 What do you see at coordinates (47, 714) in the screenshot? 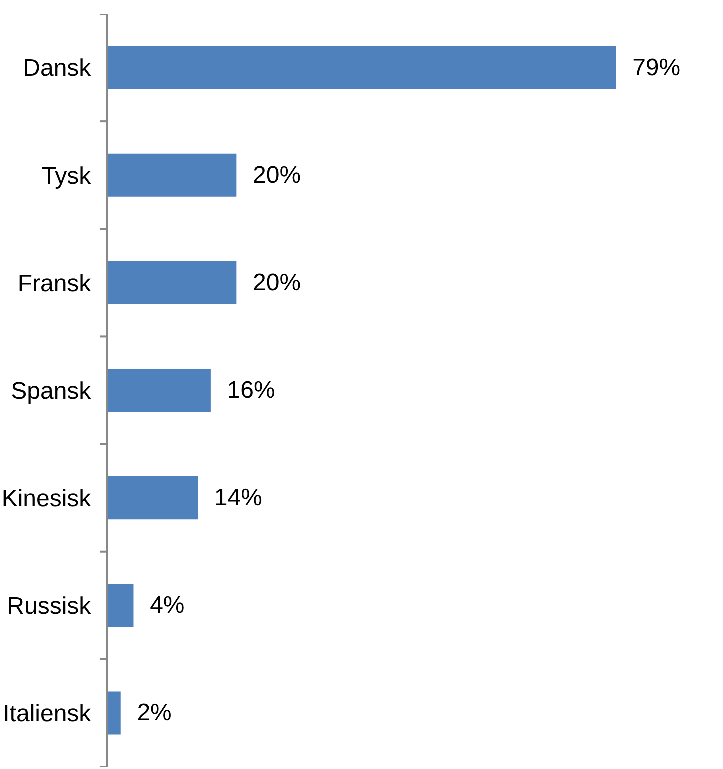
I see `y-tick-label: Italiensk` at bounding box center [47, 714].